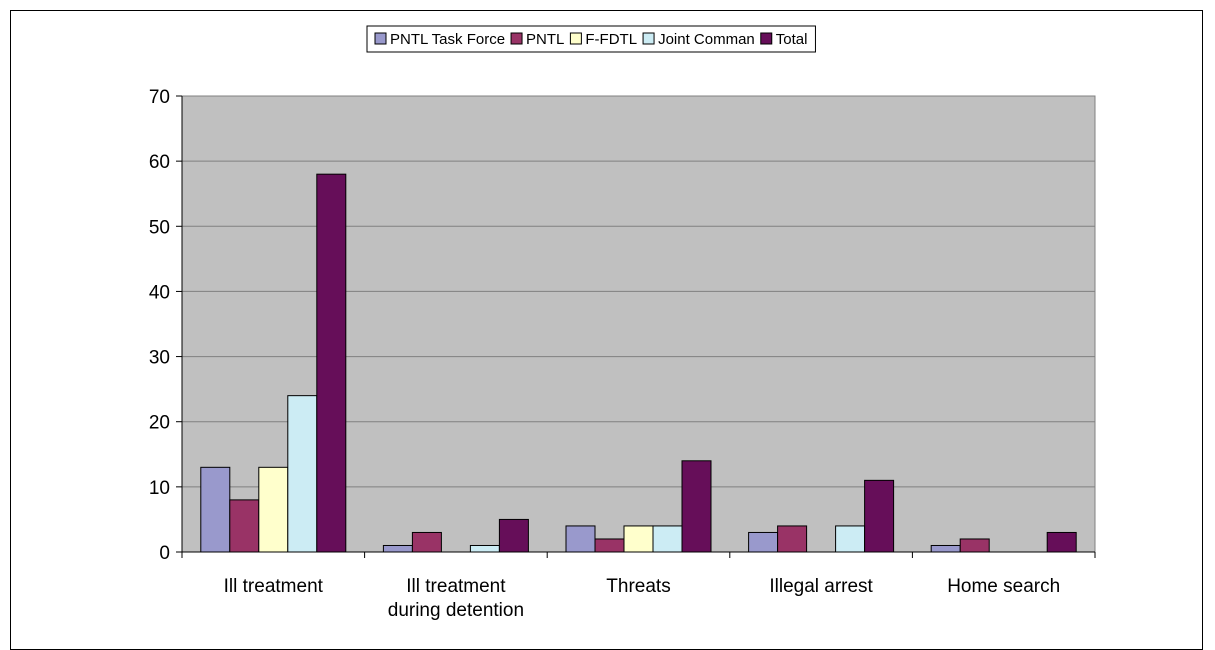 This screenshot has height=650, width=1215. I want to click on x-category-label: Threats, so click(638, 586).